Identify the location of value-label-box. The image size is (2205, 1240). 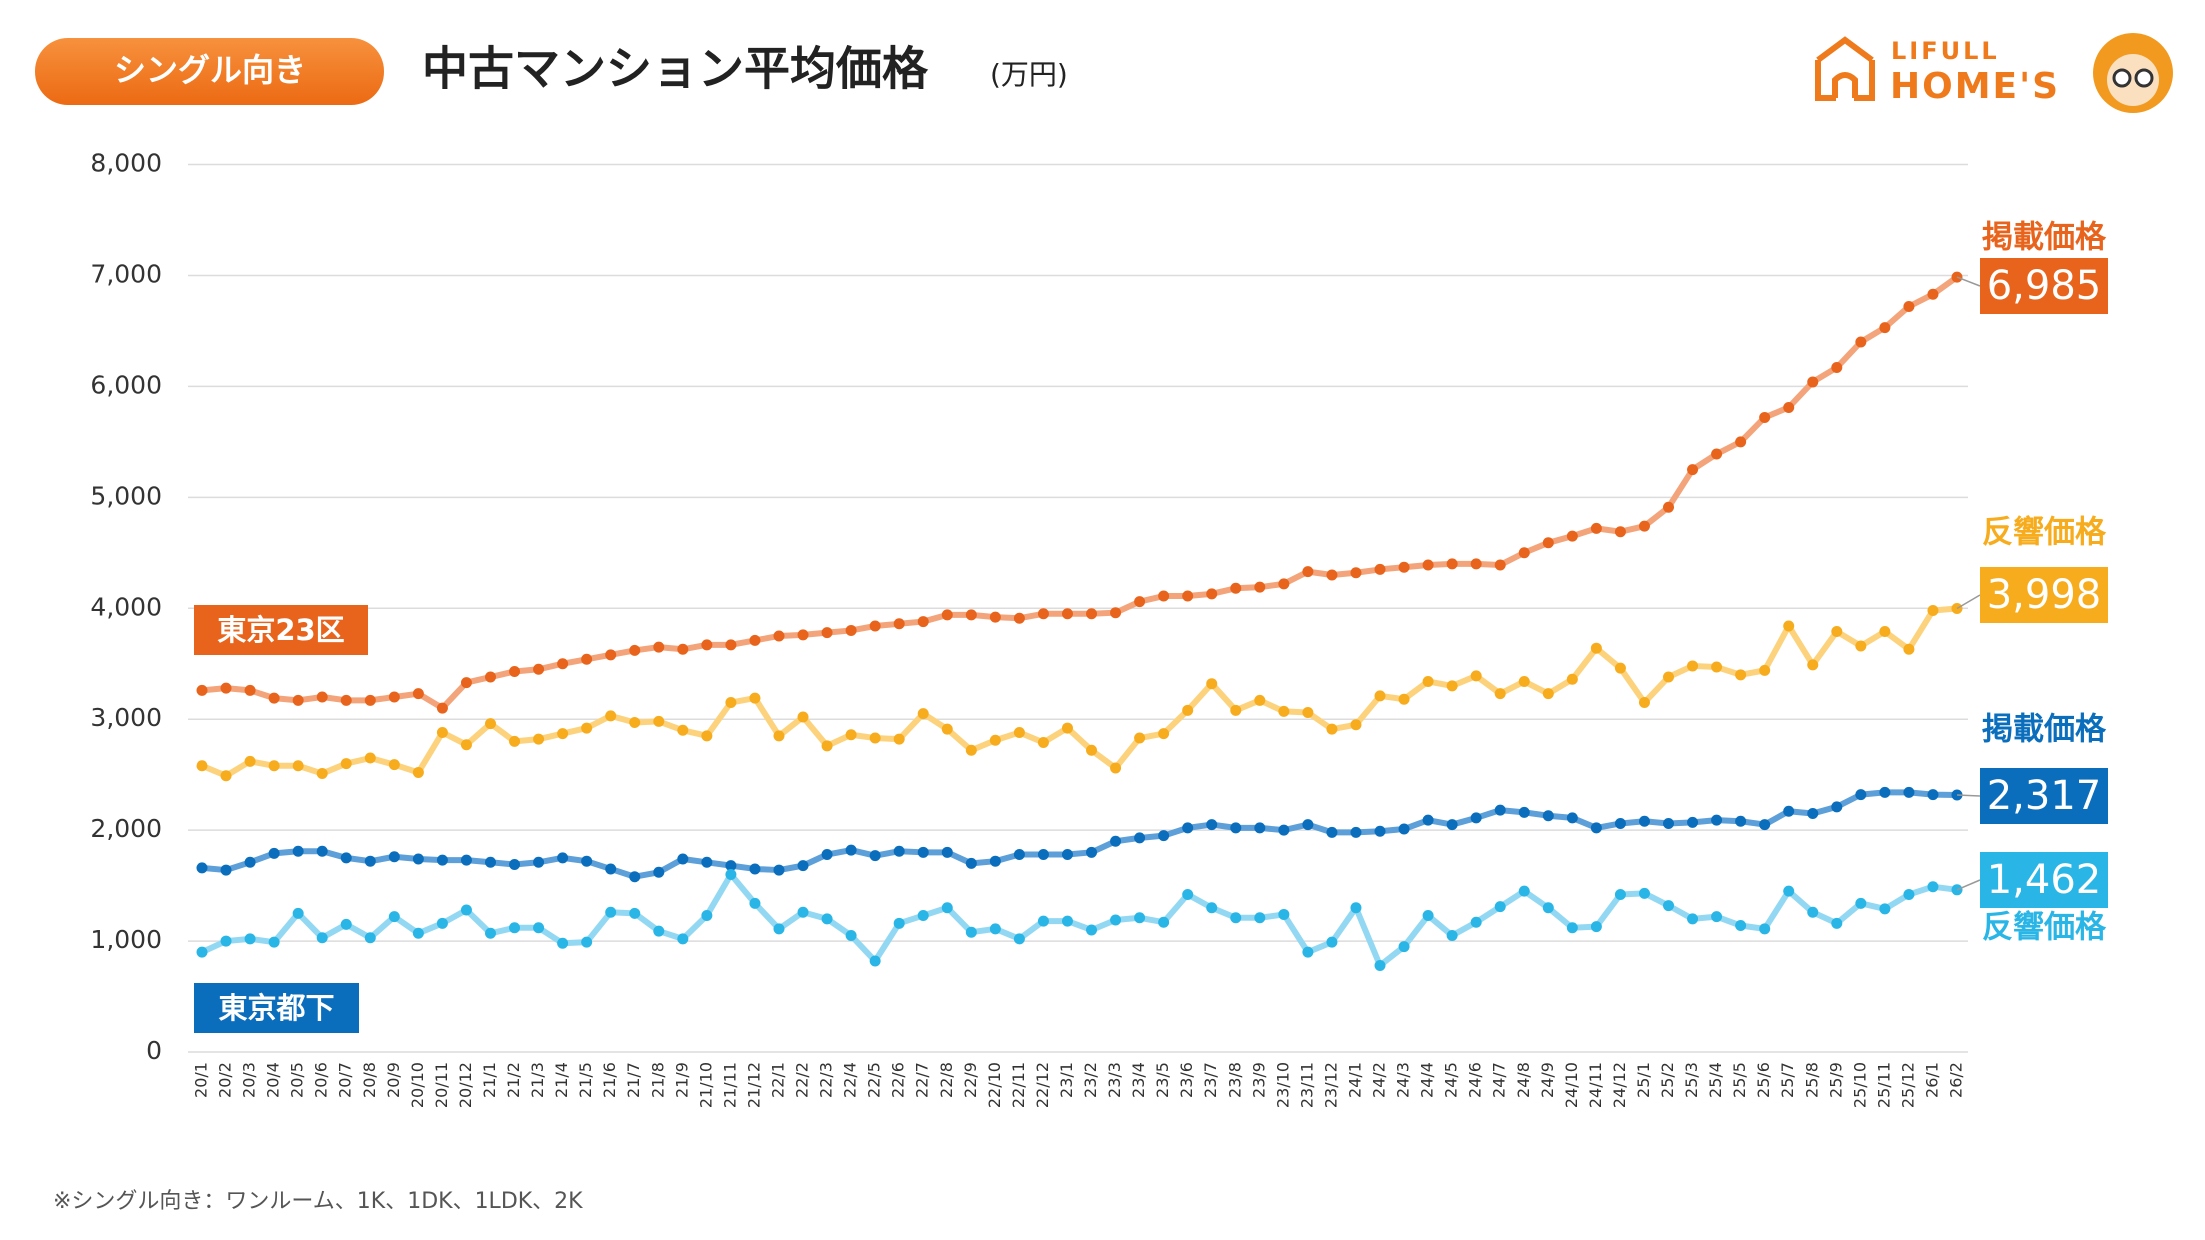
(2044, 595).